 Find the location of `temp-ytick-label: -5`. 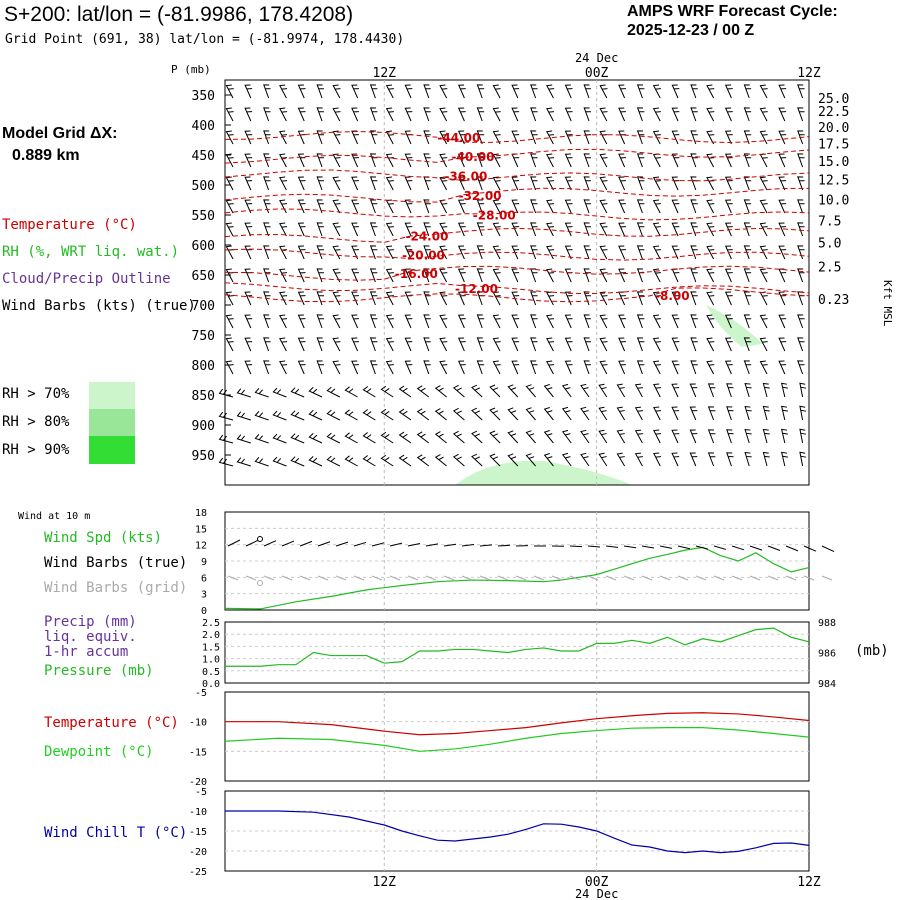

temp-ytick-label: -5 is located at coordinates (201, 693).